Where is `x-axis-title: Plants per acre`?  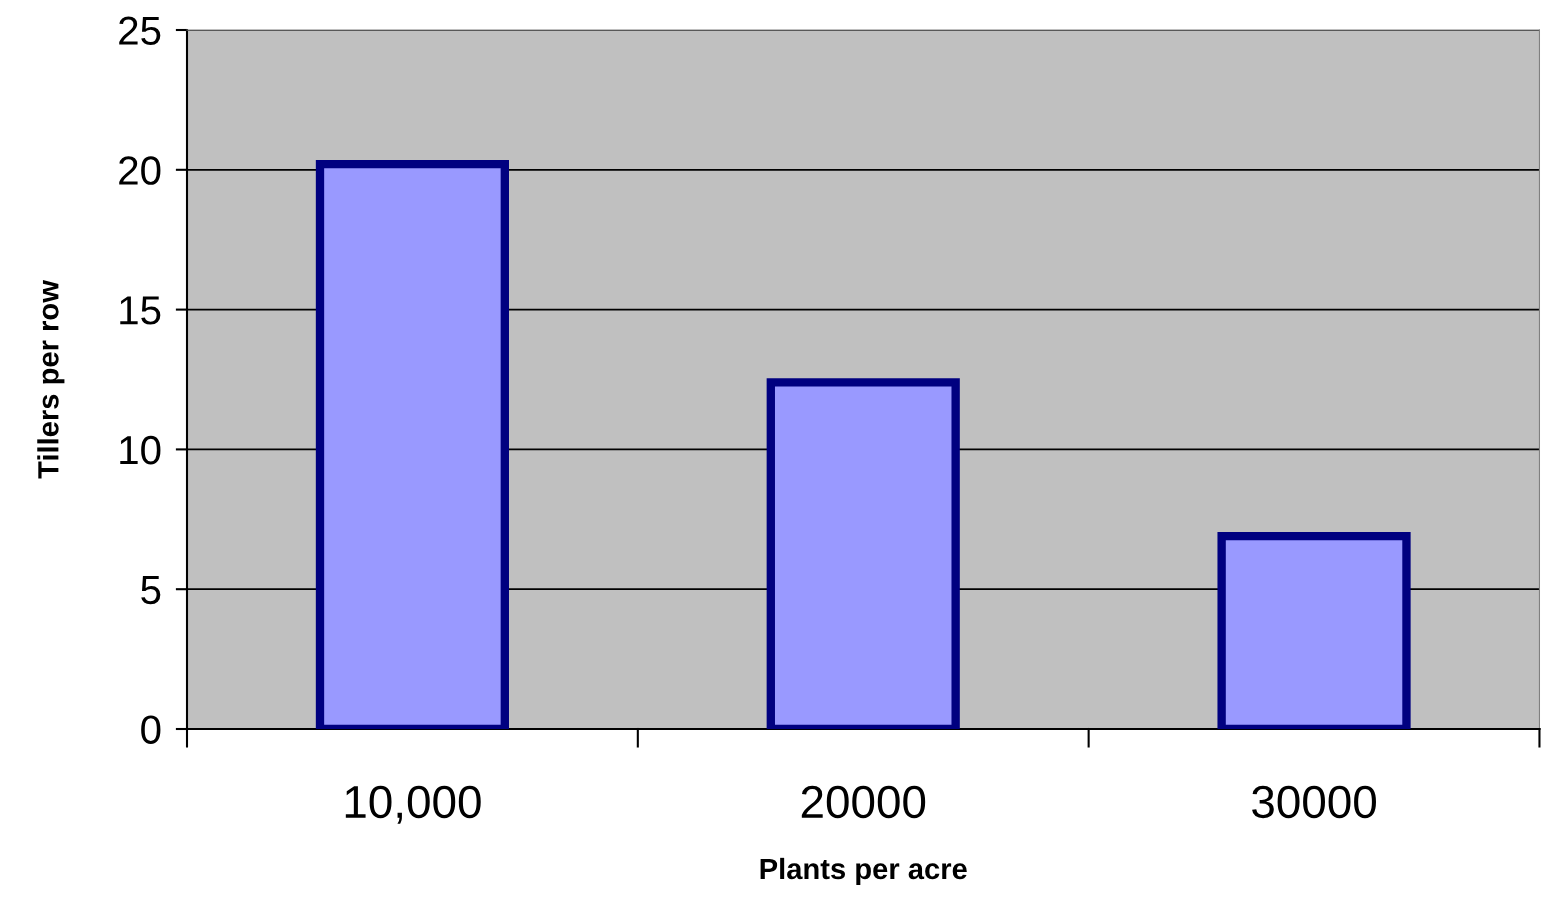 x-axis-title: Plants per acre is located at coordinates (863, 871).